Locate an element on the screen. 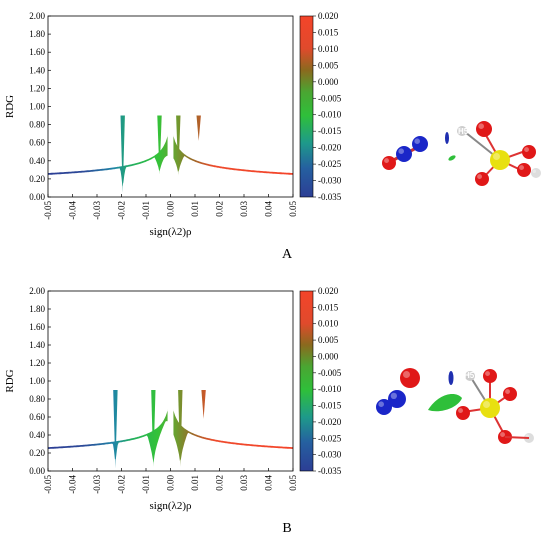 The height and width of the screenshot is (543, 550). y-tick-label: 1.80 is located at coordinates (37, 34).